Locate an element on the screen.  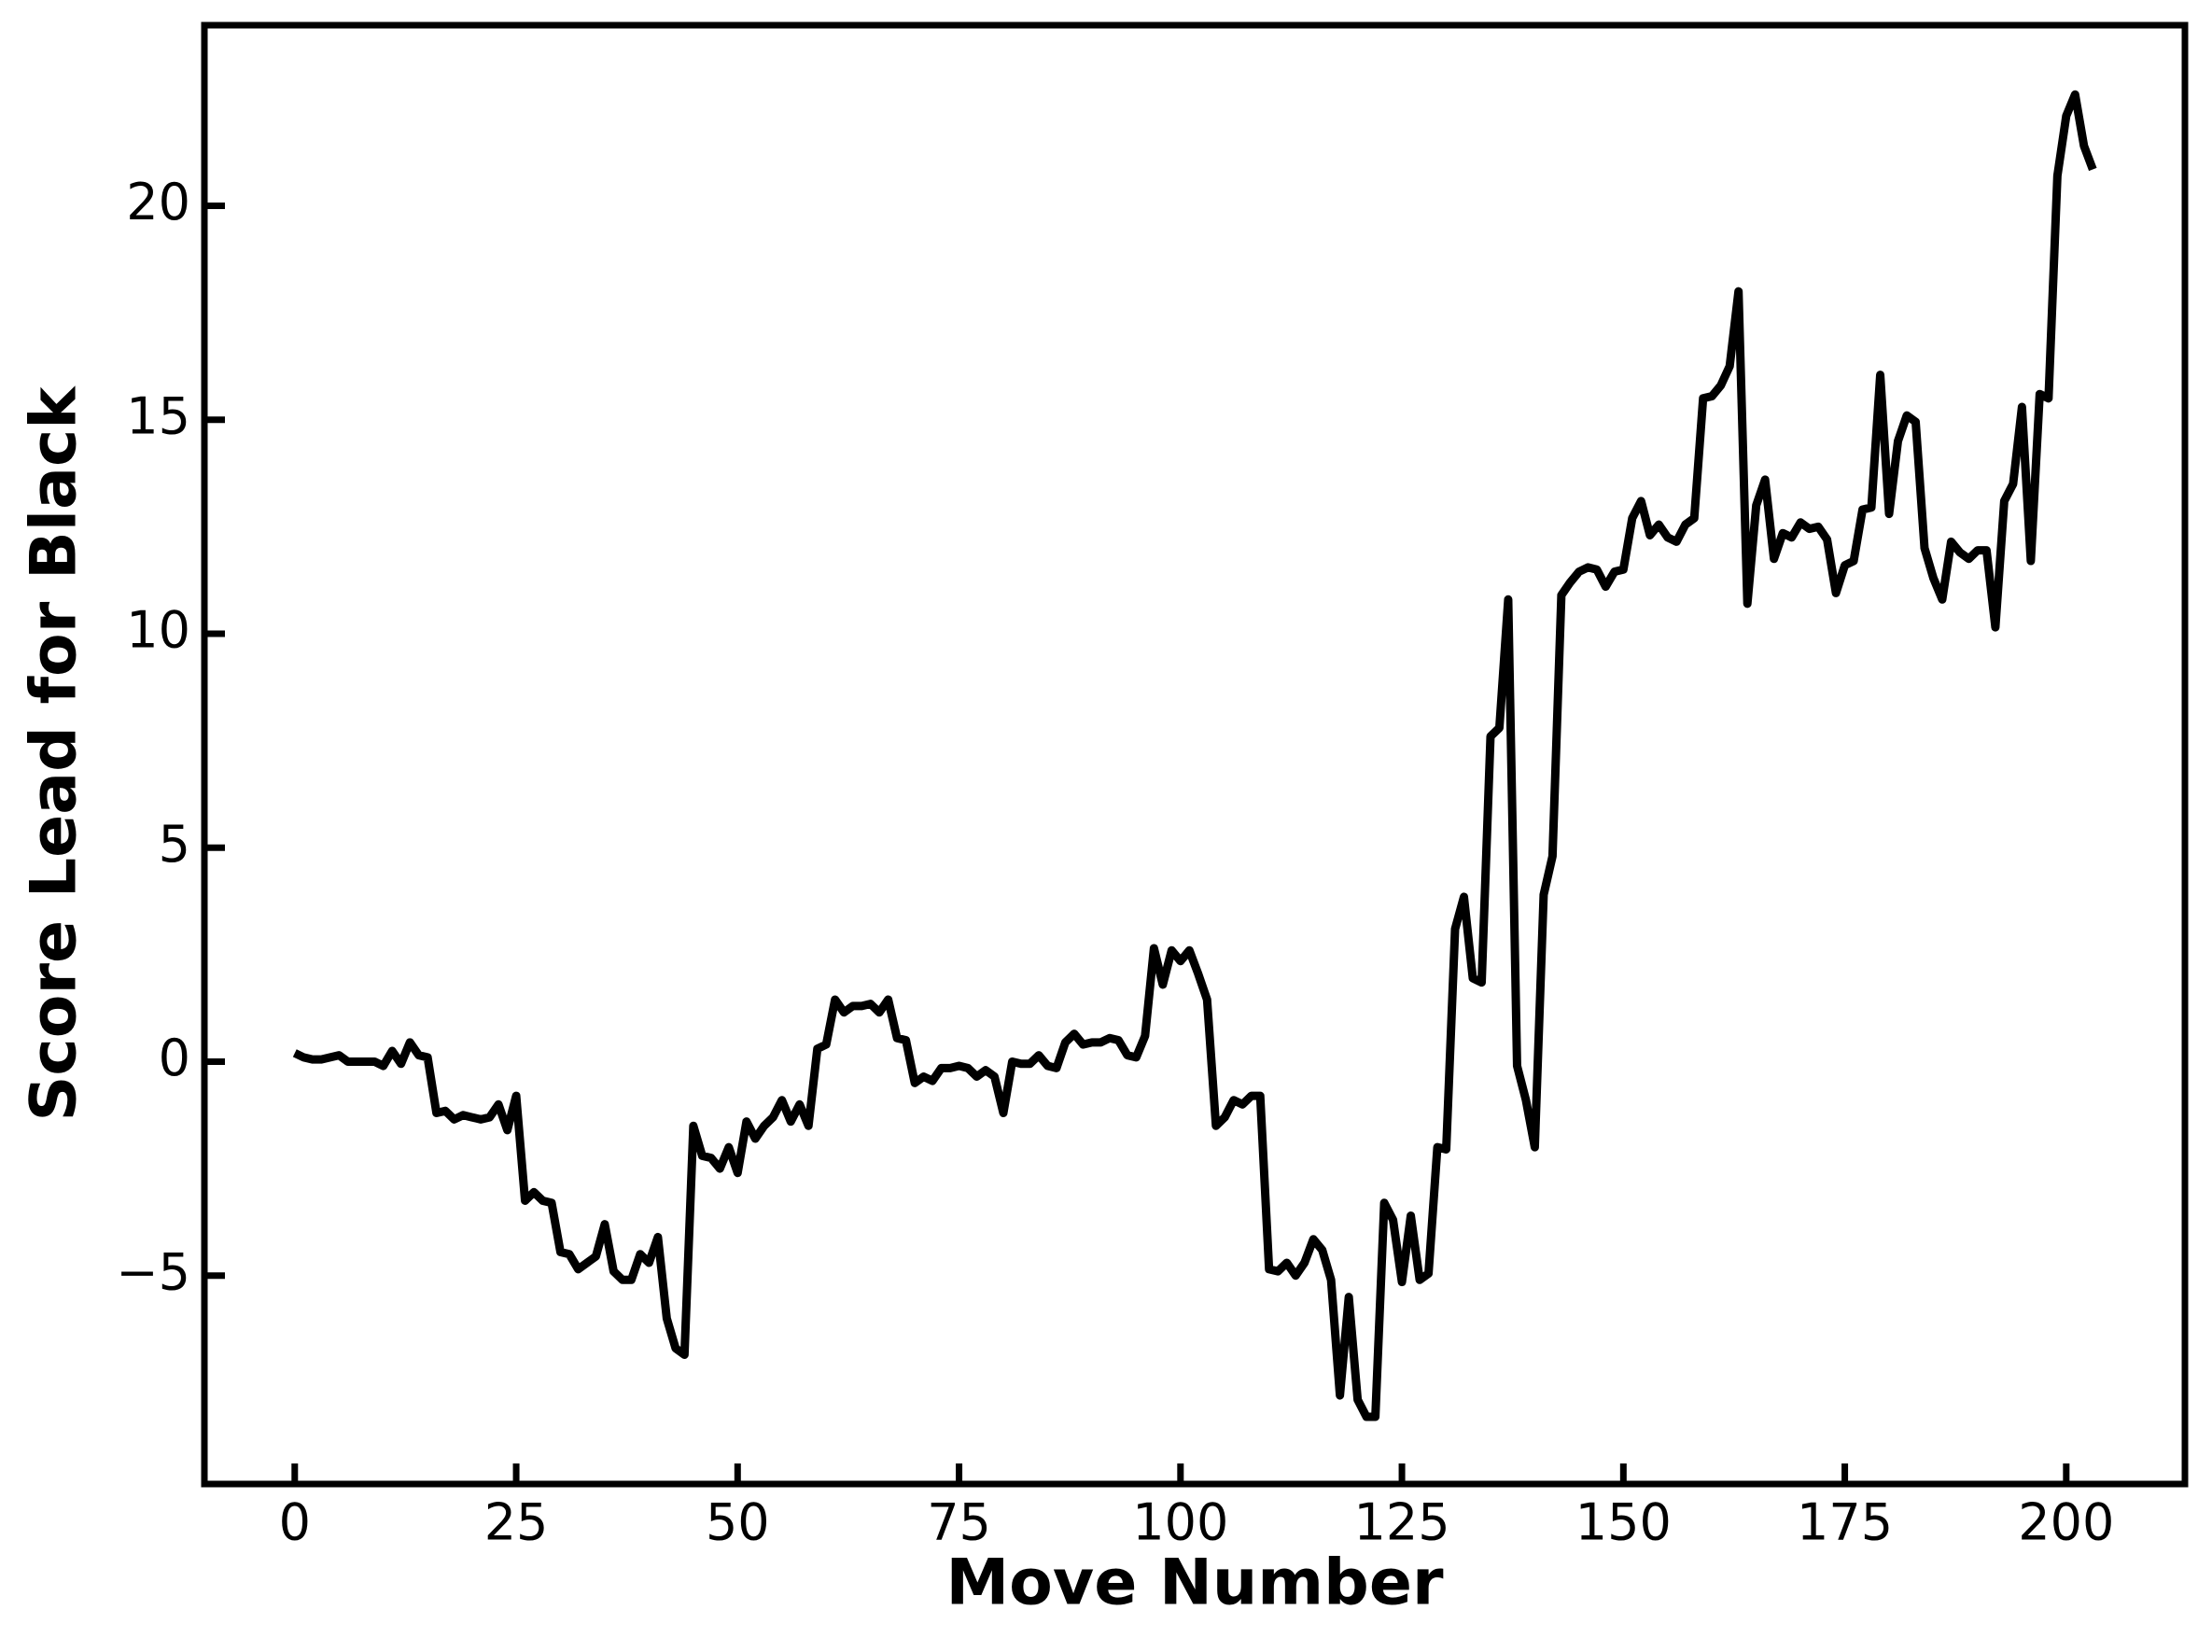
x-tick-label: 150 is located at coordinates (1623, 1522).